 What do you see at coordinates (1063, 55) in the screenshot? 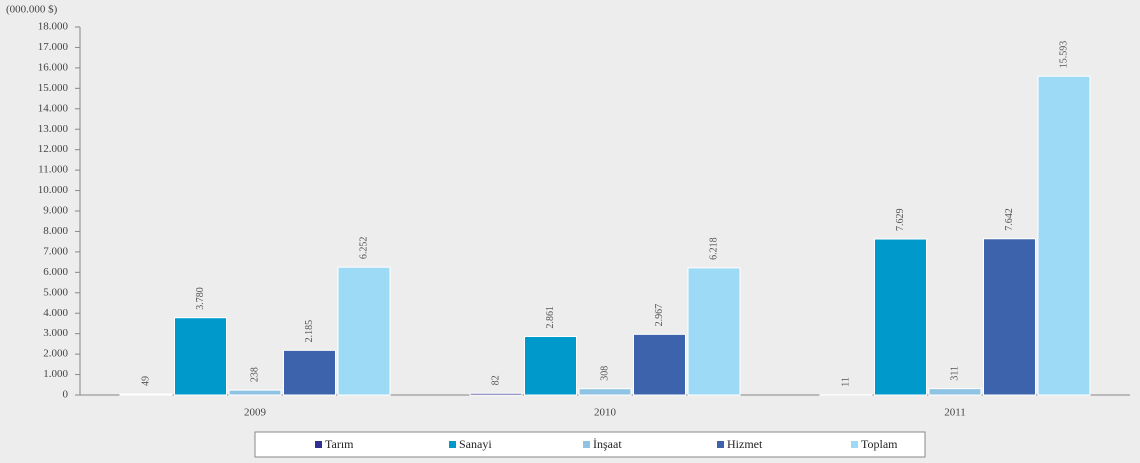
I see `value-label: 15.593` at bounding box center [1063, 55].